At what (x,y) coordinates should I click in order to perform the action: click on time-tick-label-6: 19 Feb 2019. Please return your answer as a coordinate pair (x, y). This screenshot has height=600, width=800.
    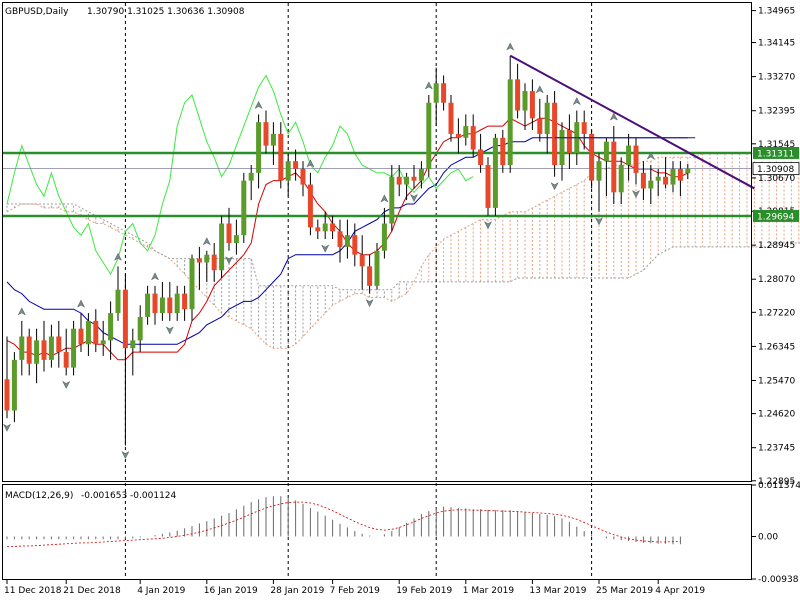
    Looking at the image, I should click on (424, 591).